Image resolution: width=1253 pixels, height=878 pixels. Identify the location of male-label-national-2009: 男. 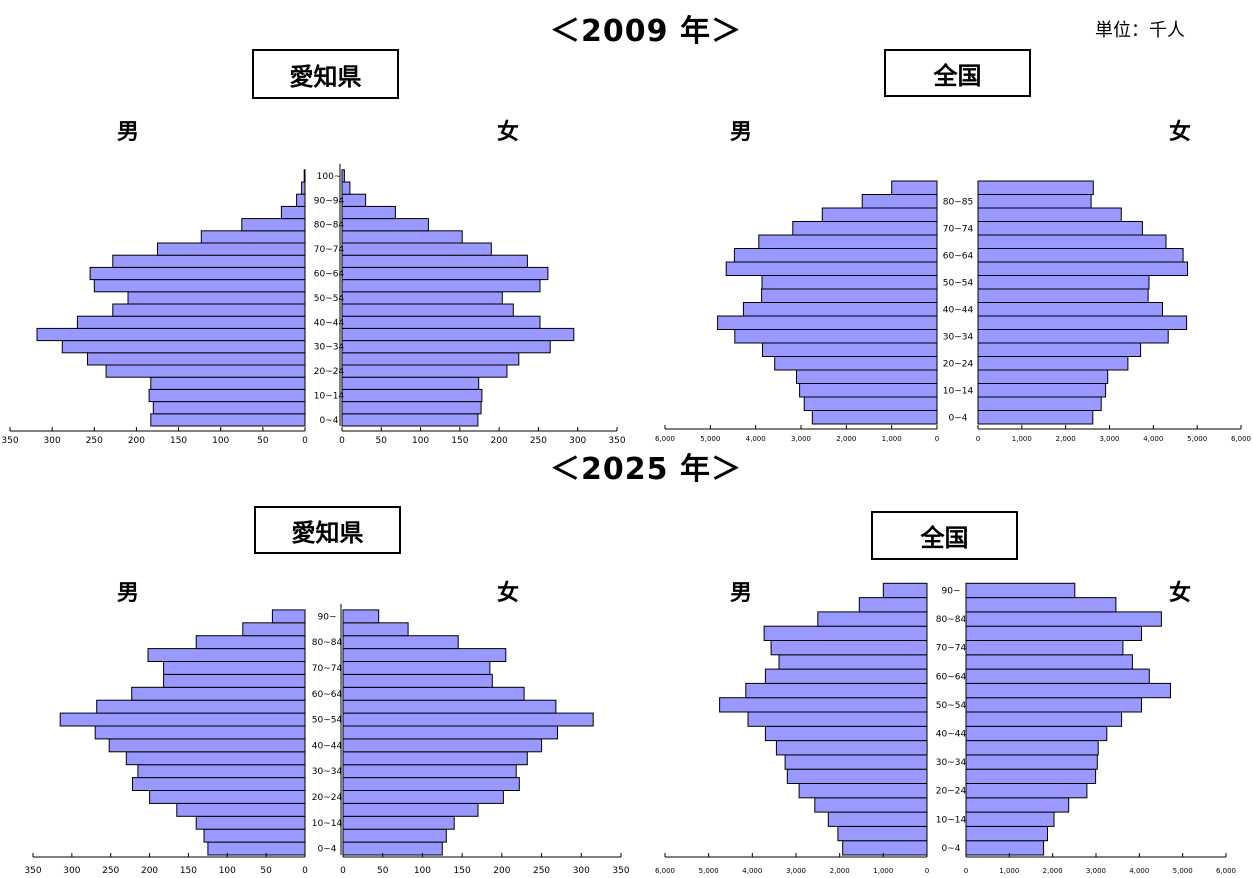
(741, 132).